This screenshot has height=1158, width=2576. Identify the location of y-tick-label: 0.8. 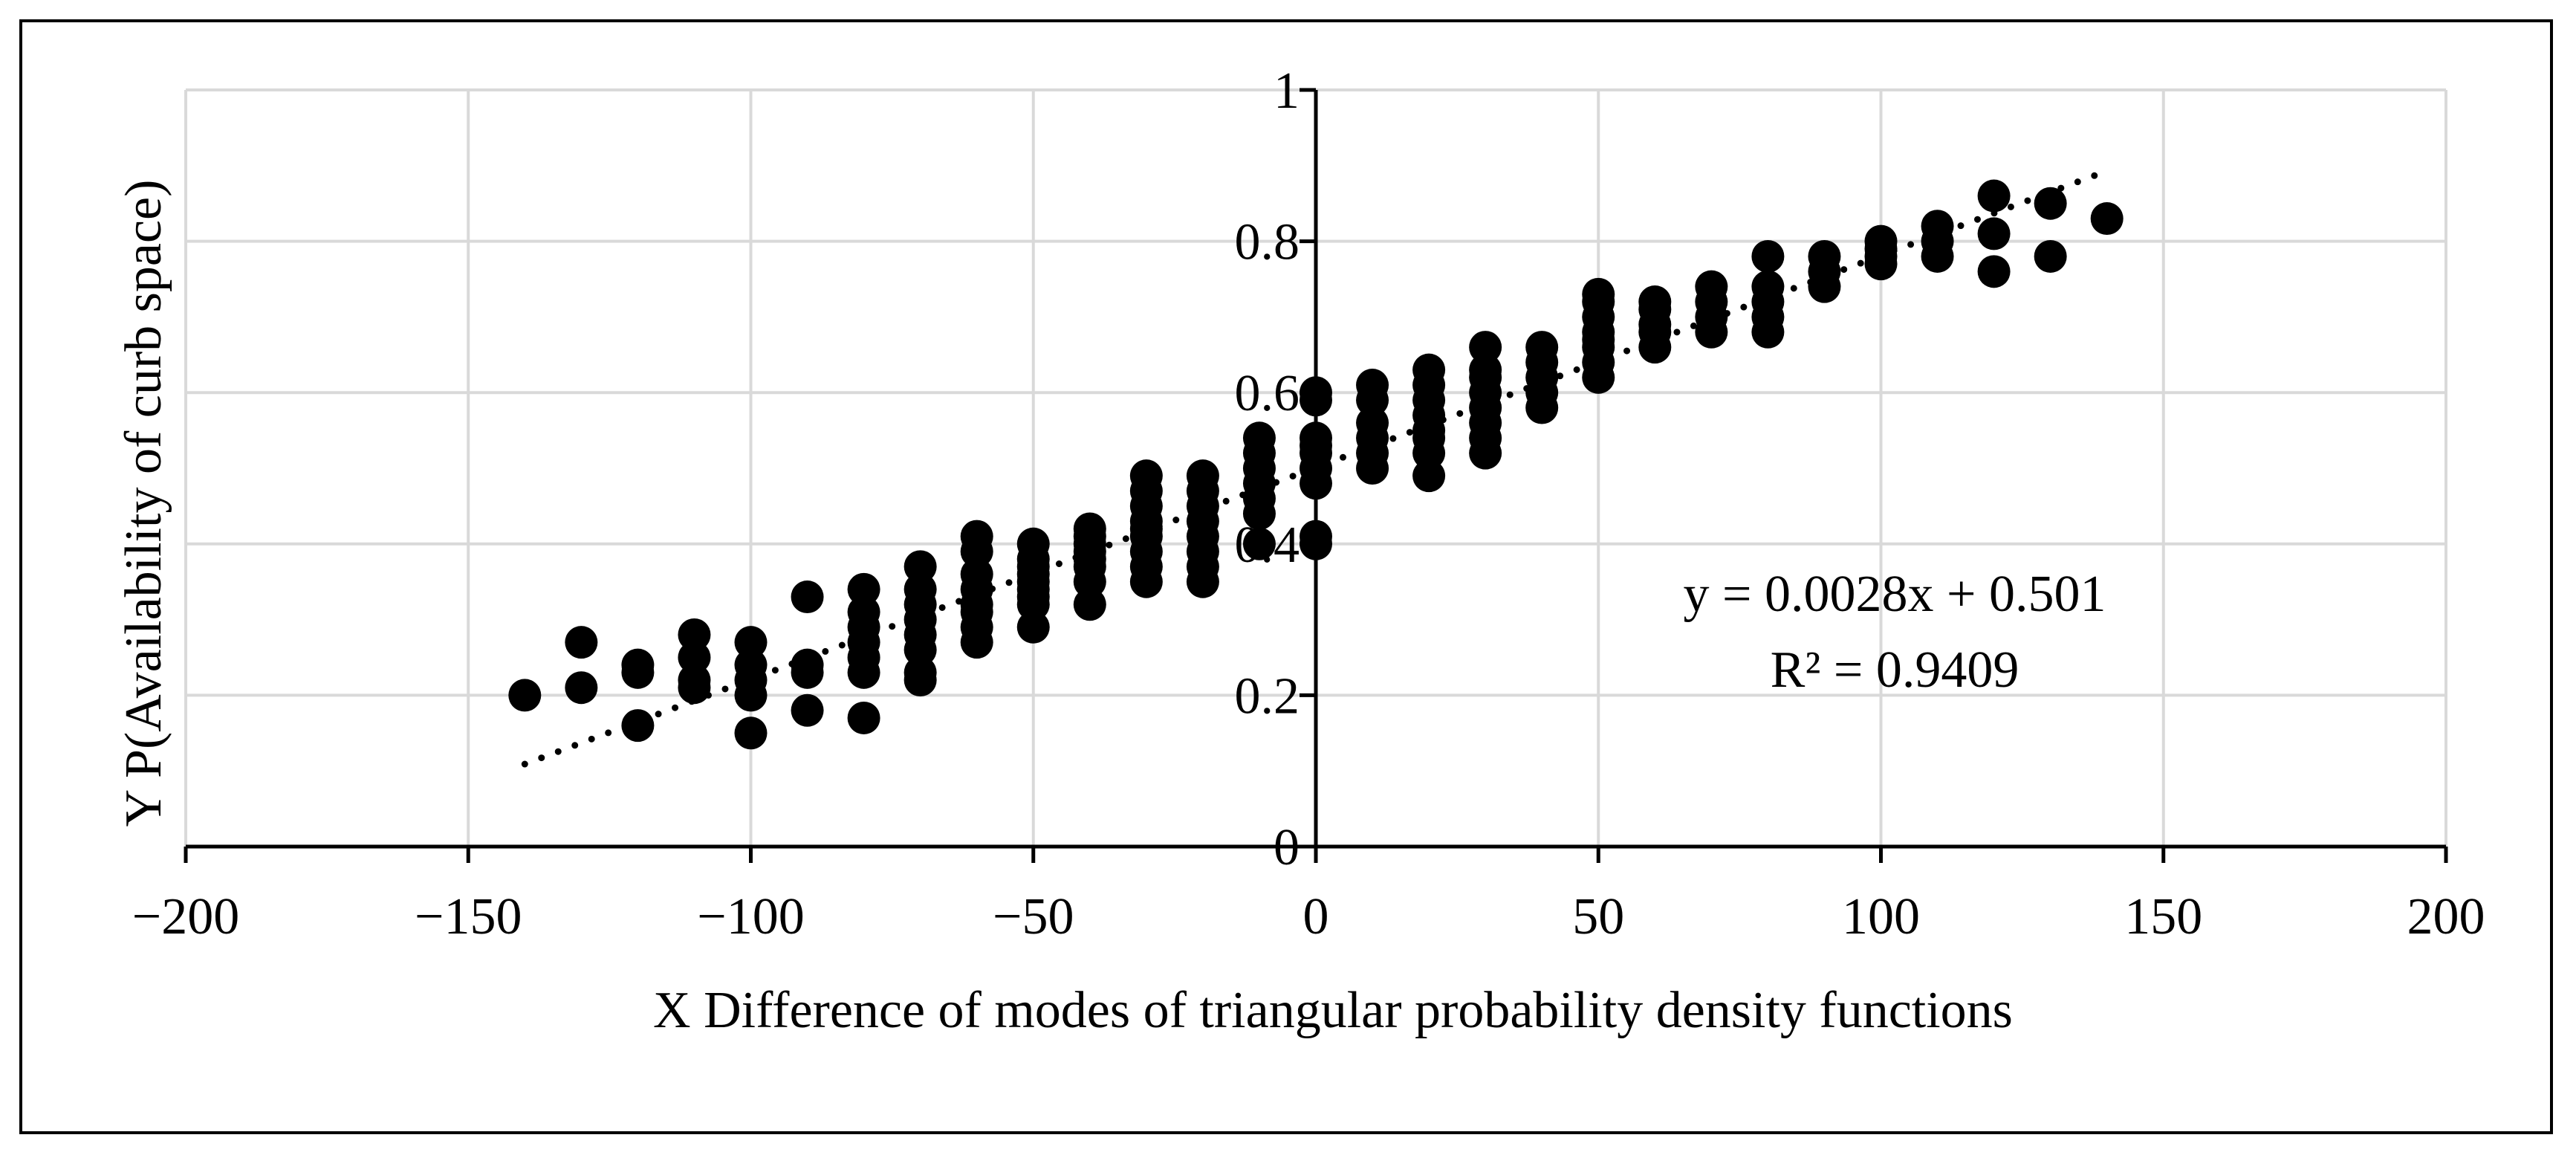
(1267, 242).